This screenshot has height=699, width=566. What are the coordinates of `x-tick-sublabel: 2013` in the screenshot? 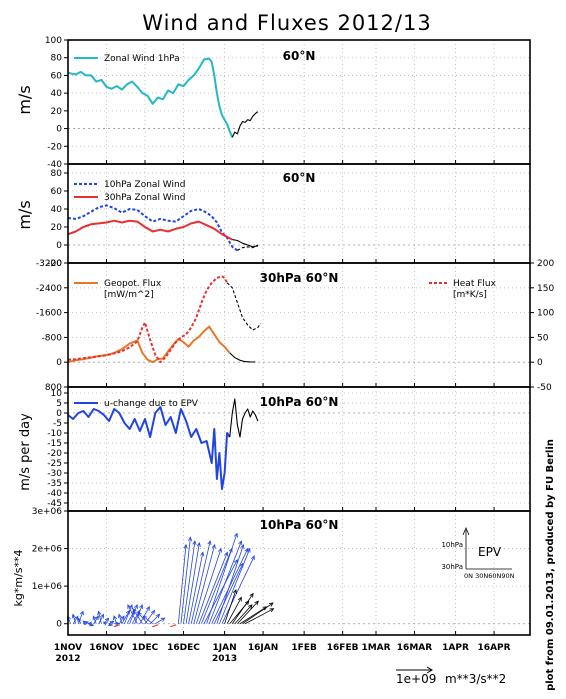 It's located at (224, 659).